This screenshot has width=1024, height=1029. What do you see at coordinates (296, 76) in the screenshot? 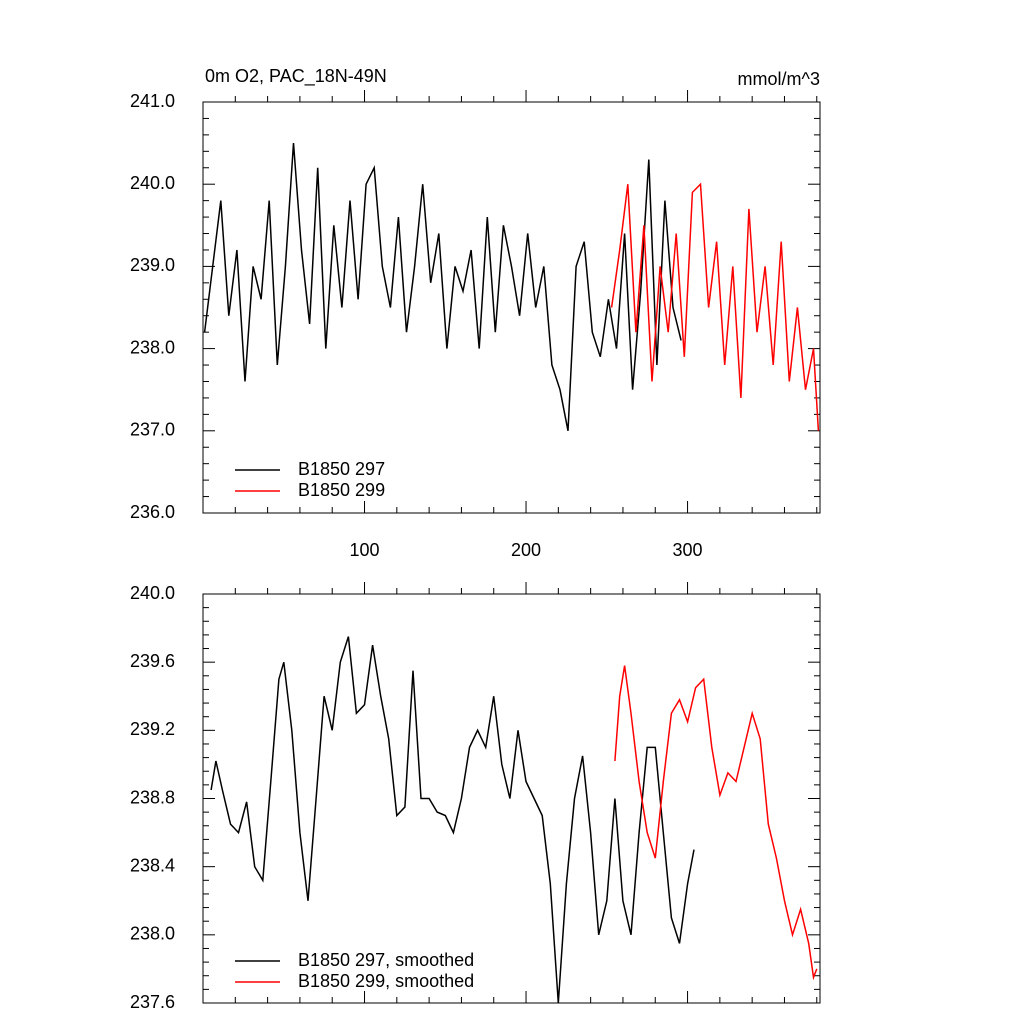
I see `chart-title: 0m O2, PAC_18N-49N` at bounding box center [296, 76].